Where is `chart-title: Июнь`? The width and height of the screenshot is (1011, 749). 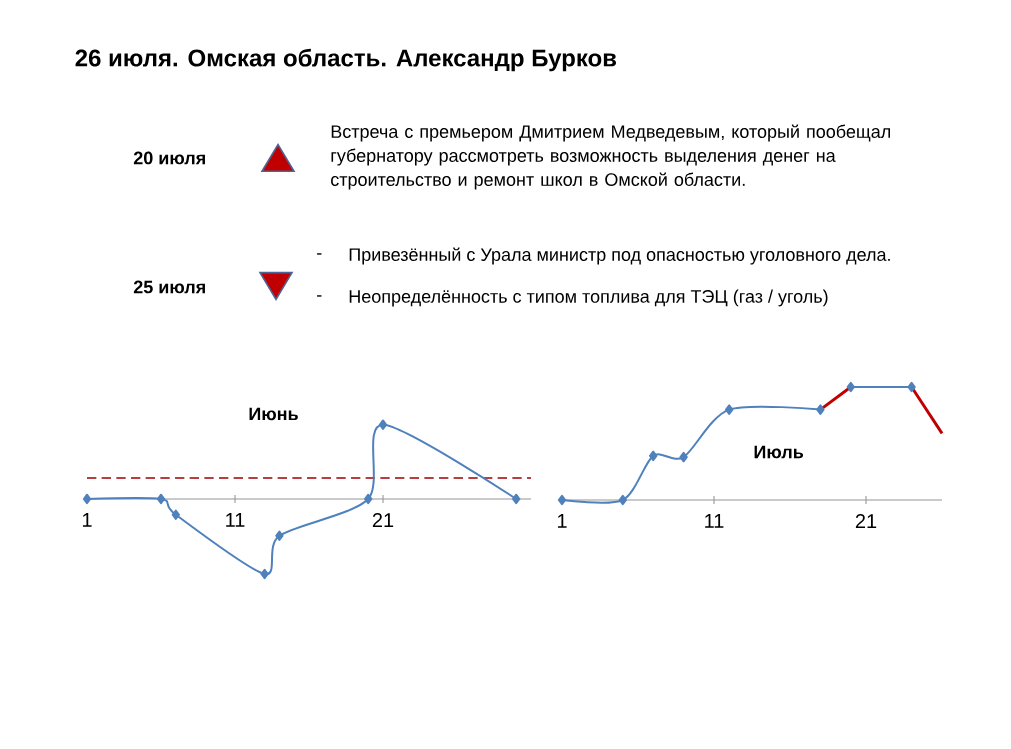 chart-title: Июнь is located at coordinates (273, 414).